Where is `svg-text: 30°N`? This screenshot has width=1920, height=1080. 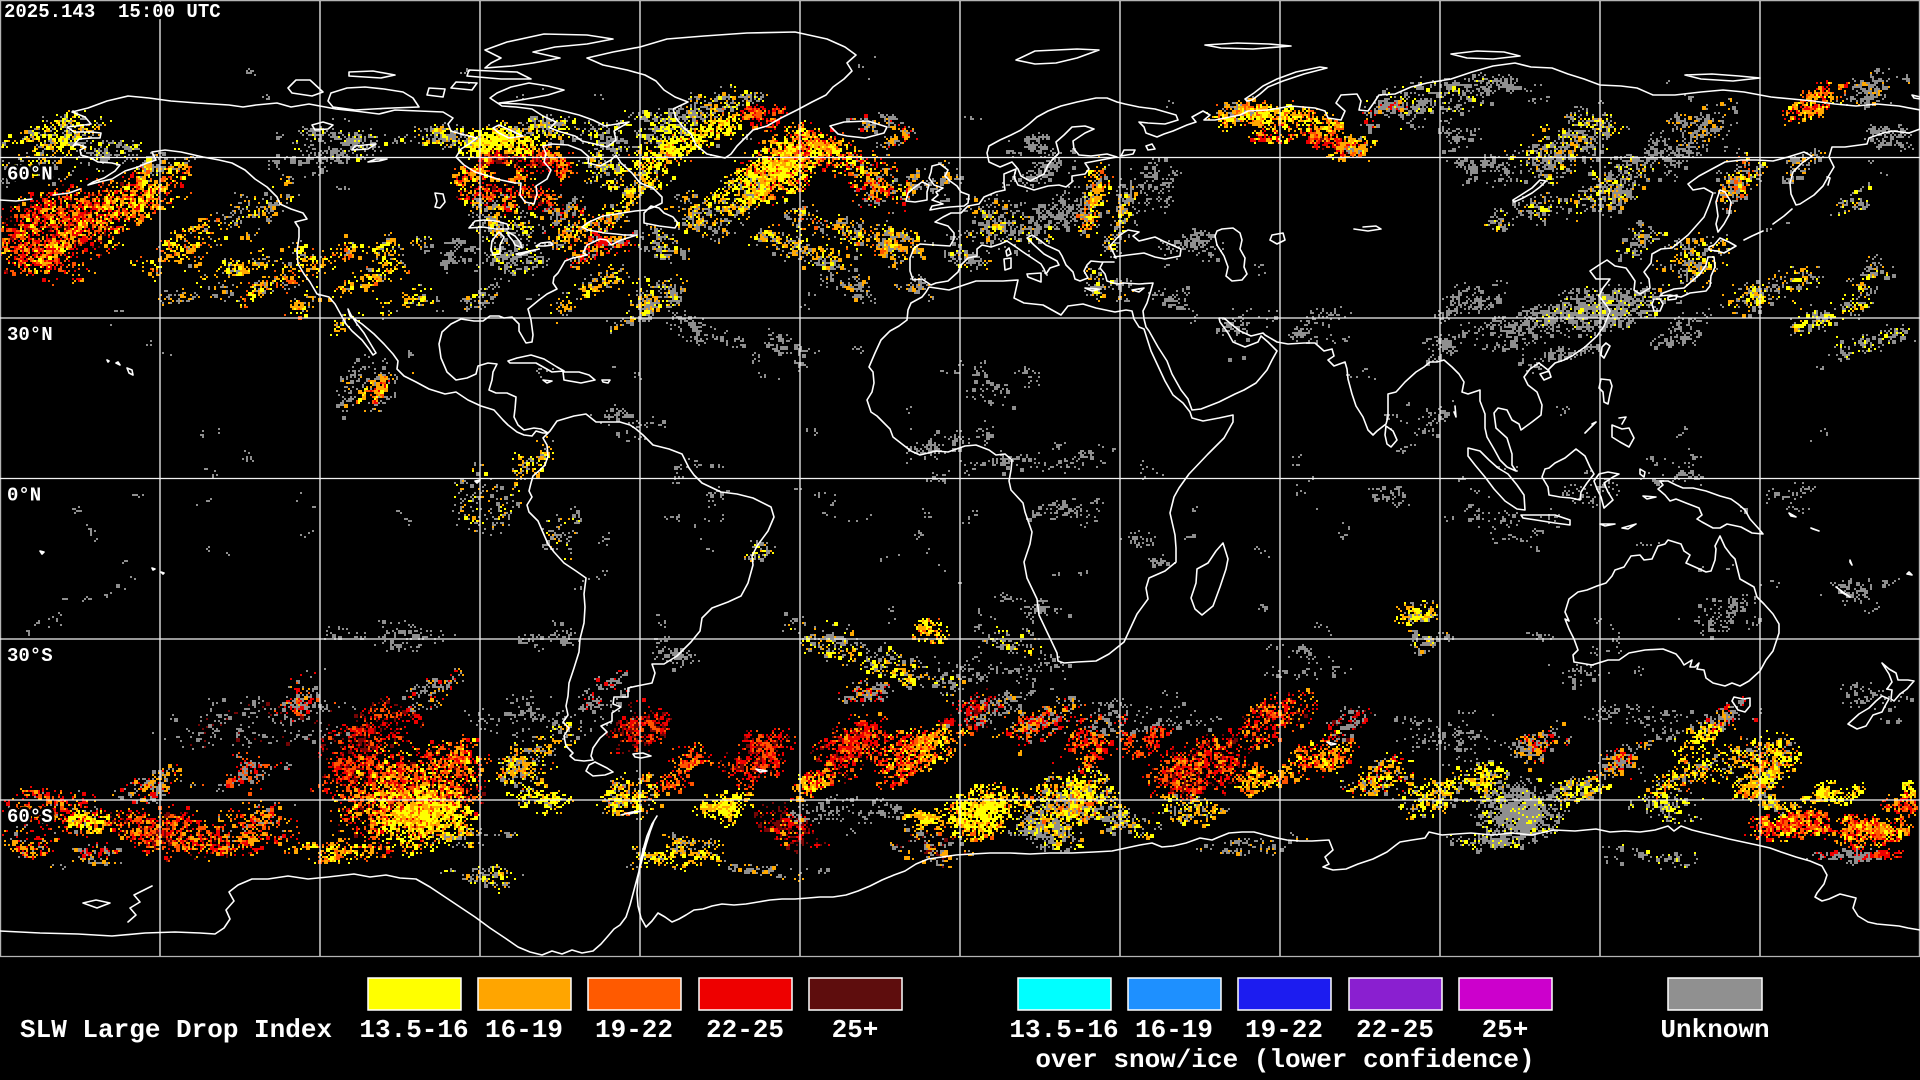
svg-text: 30°N is located at coordinates (30, 335).